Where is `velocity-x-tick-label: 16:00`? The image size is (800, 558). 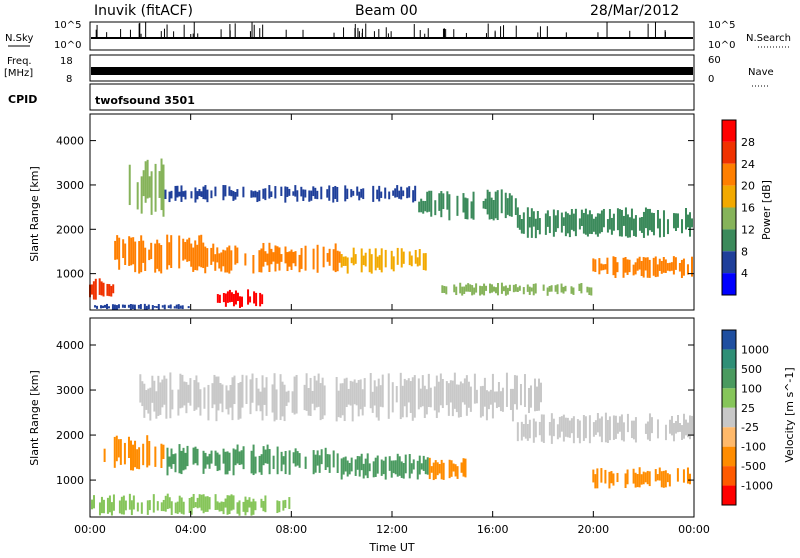
velocity-x-tick-label: 16:00 is located at coordinates (493, 529).